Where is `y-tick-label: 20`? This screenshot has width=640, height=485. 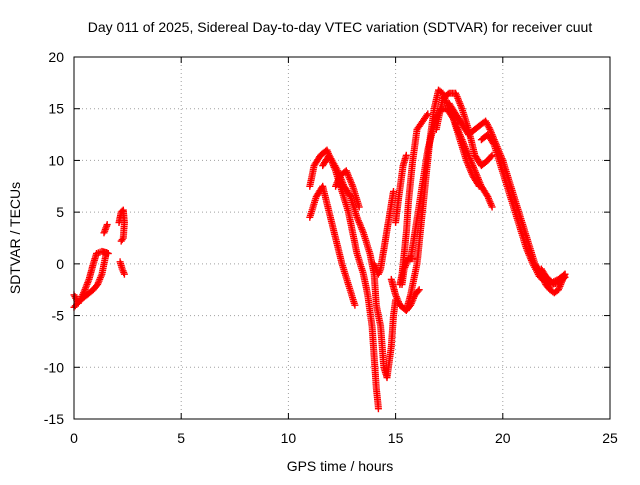 y-tick-label: 20 is located at coordinates (56, 57).